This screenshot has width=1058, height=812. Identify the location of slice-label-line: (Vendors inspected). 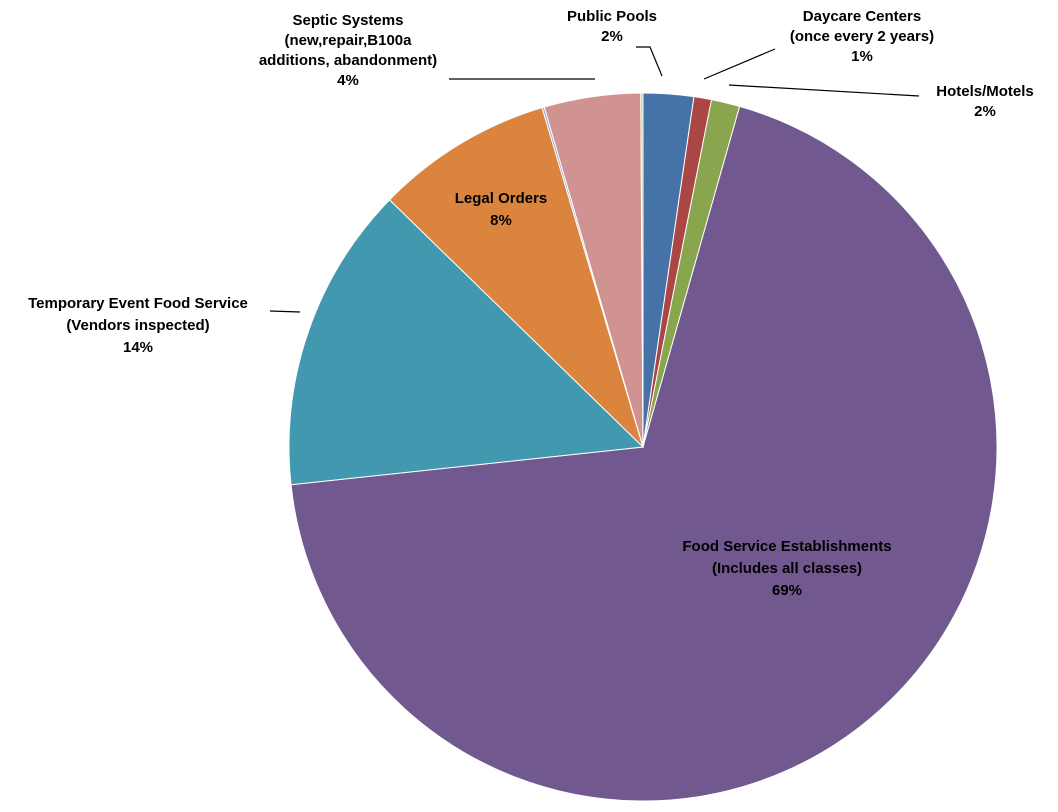
(137, 325).